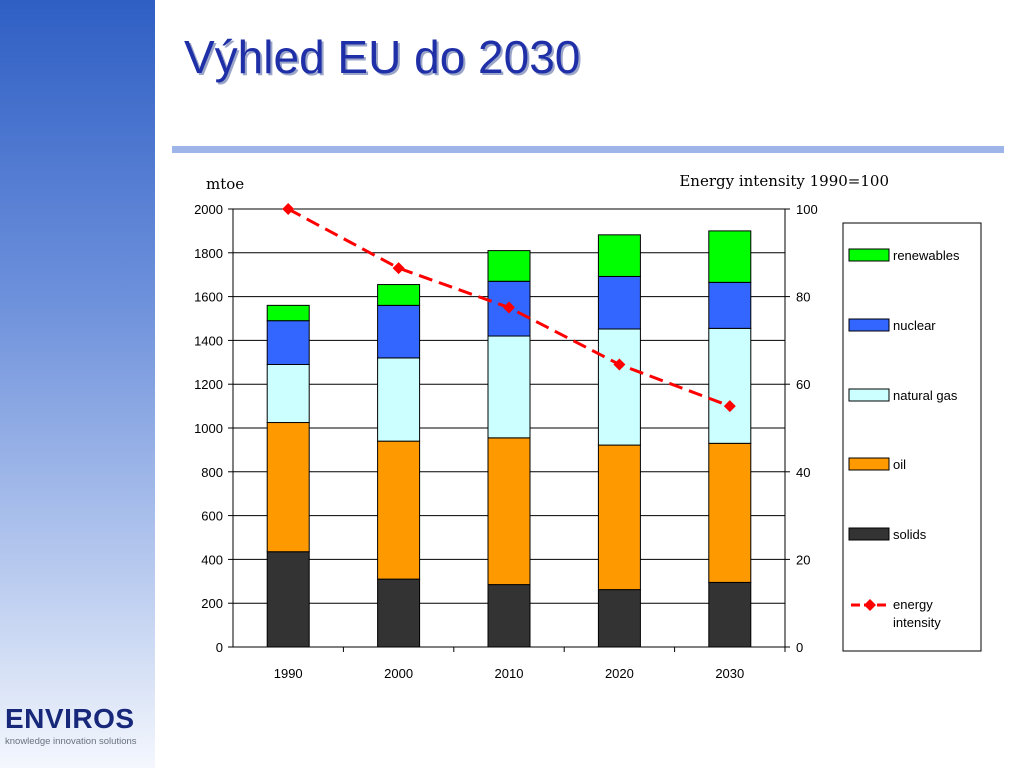  Describe the element at coordinates (382, 57) in the screenshot. I see `slide-title: Výhled EU do 2030` at that location.